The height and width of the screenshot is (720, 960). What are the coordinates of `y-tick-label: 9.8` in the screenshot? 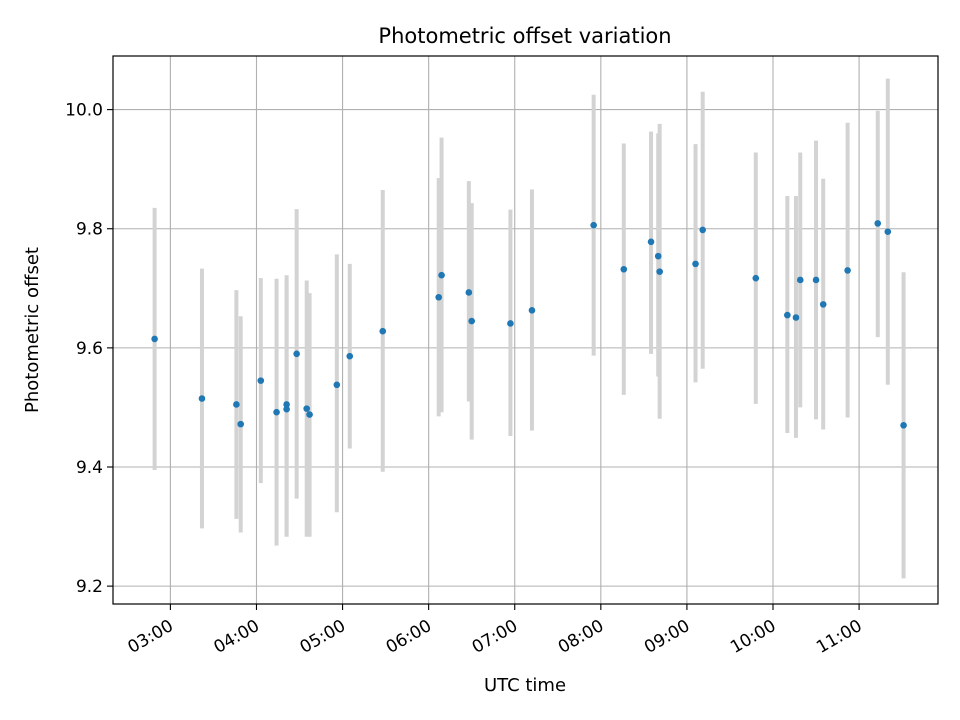 It's located at (89, 230).